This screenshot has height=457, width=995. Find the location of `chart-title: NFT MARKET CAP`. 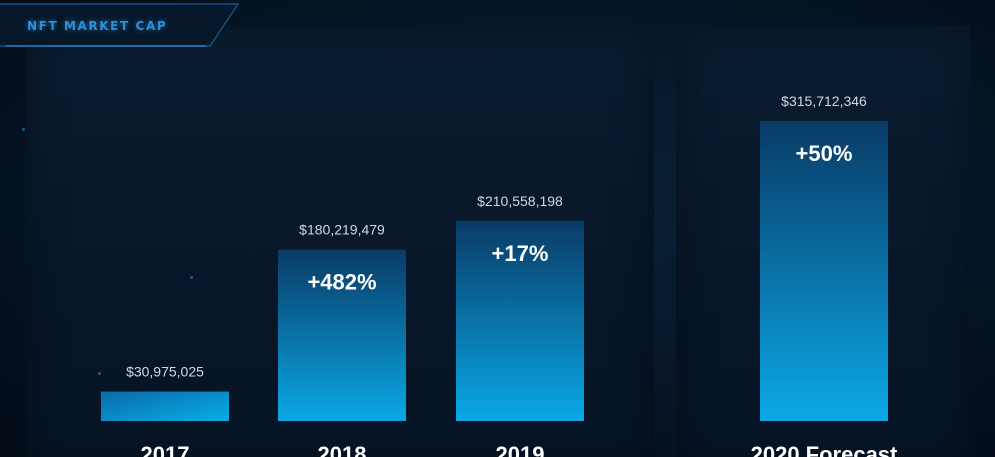

chart-title: NFT MARKET CAP is located at coordinates (97, 26).